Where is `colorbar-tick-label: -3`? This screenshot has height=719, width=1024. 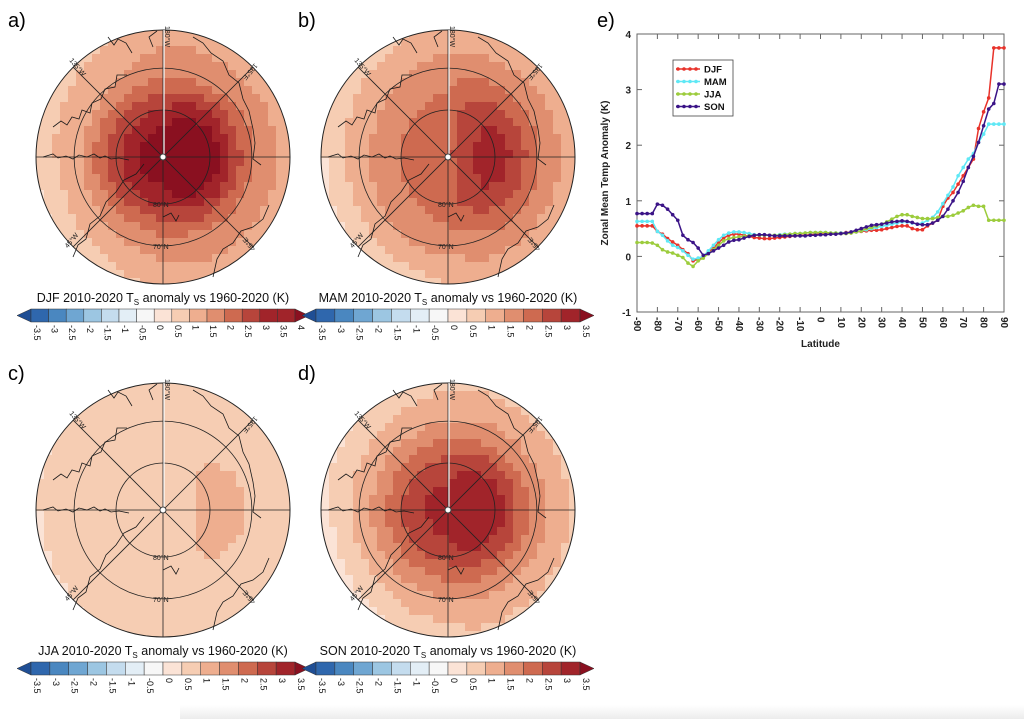 colorbar-tick-label: -3 is located at coordinates (341, 329).